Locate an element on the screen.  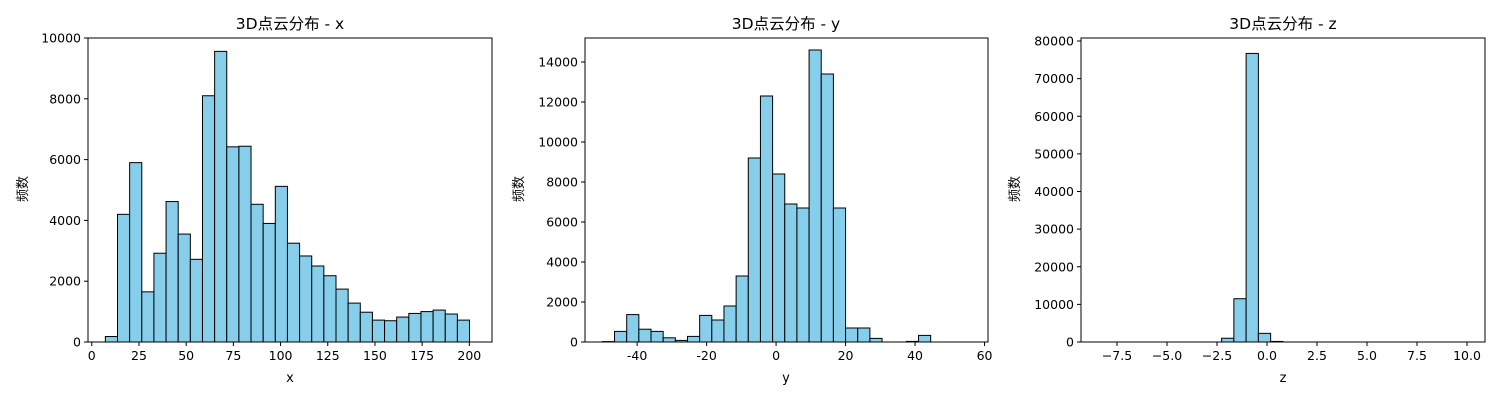
x-tick-label: 100 is located at coordinates (281, 355).